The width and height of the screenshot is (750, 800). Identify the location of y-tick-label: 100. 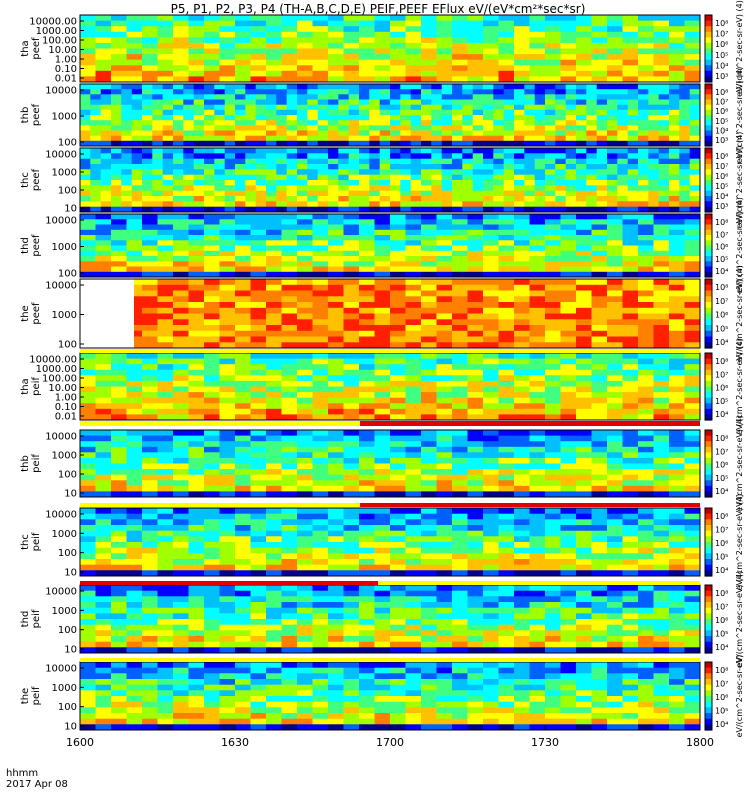
(67, 553).